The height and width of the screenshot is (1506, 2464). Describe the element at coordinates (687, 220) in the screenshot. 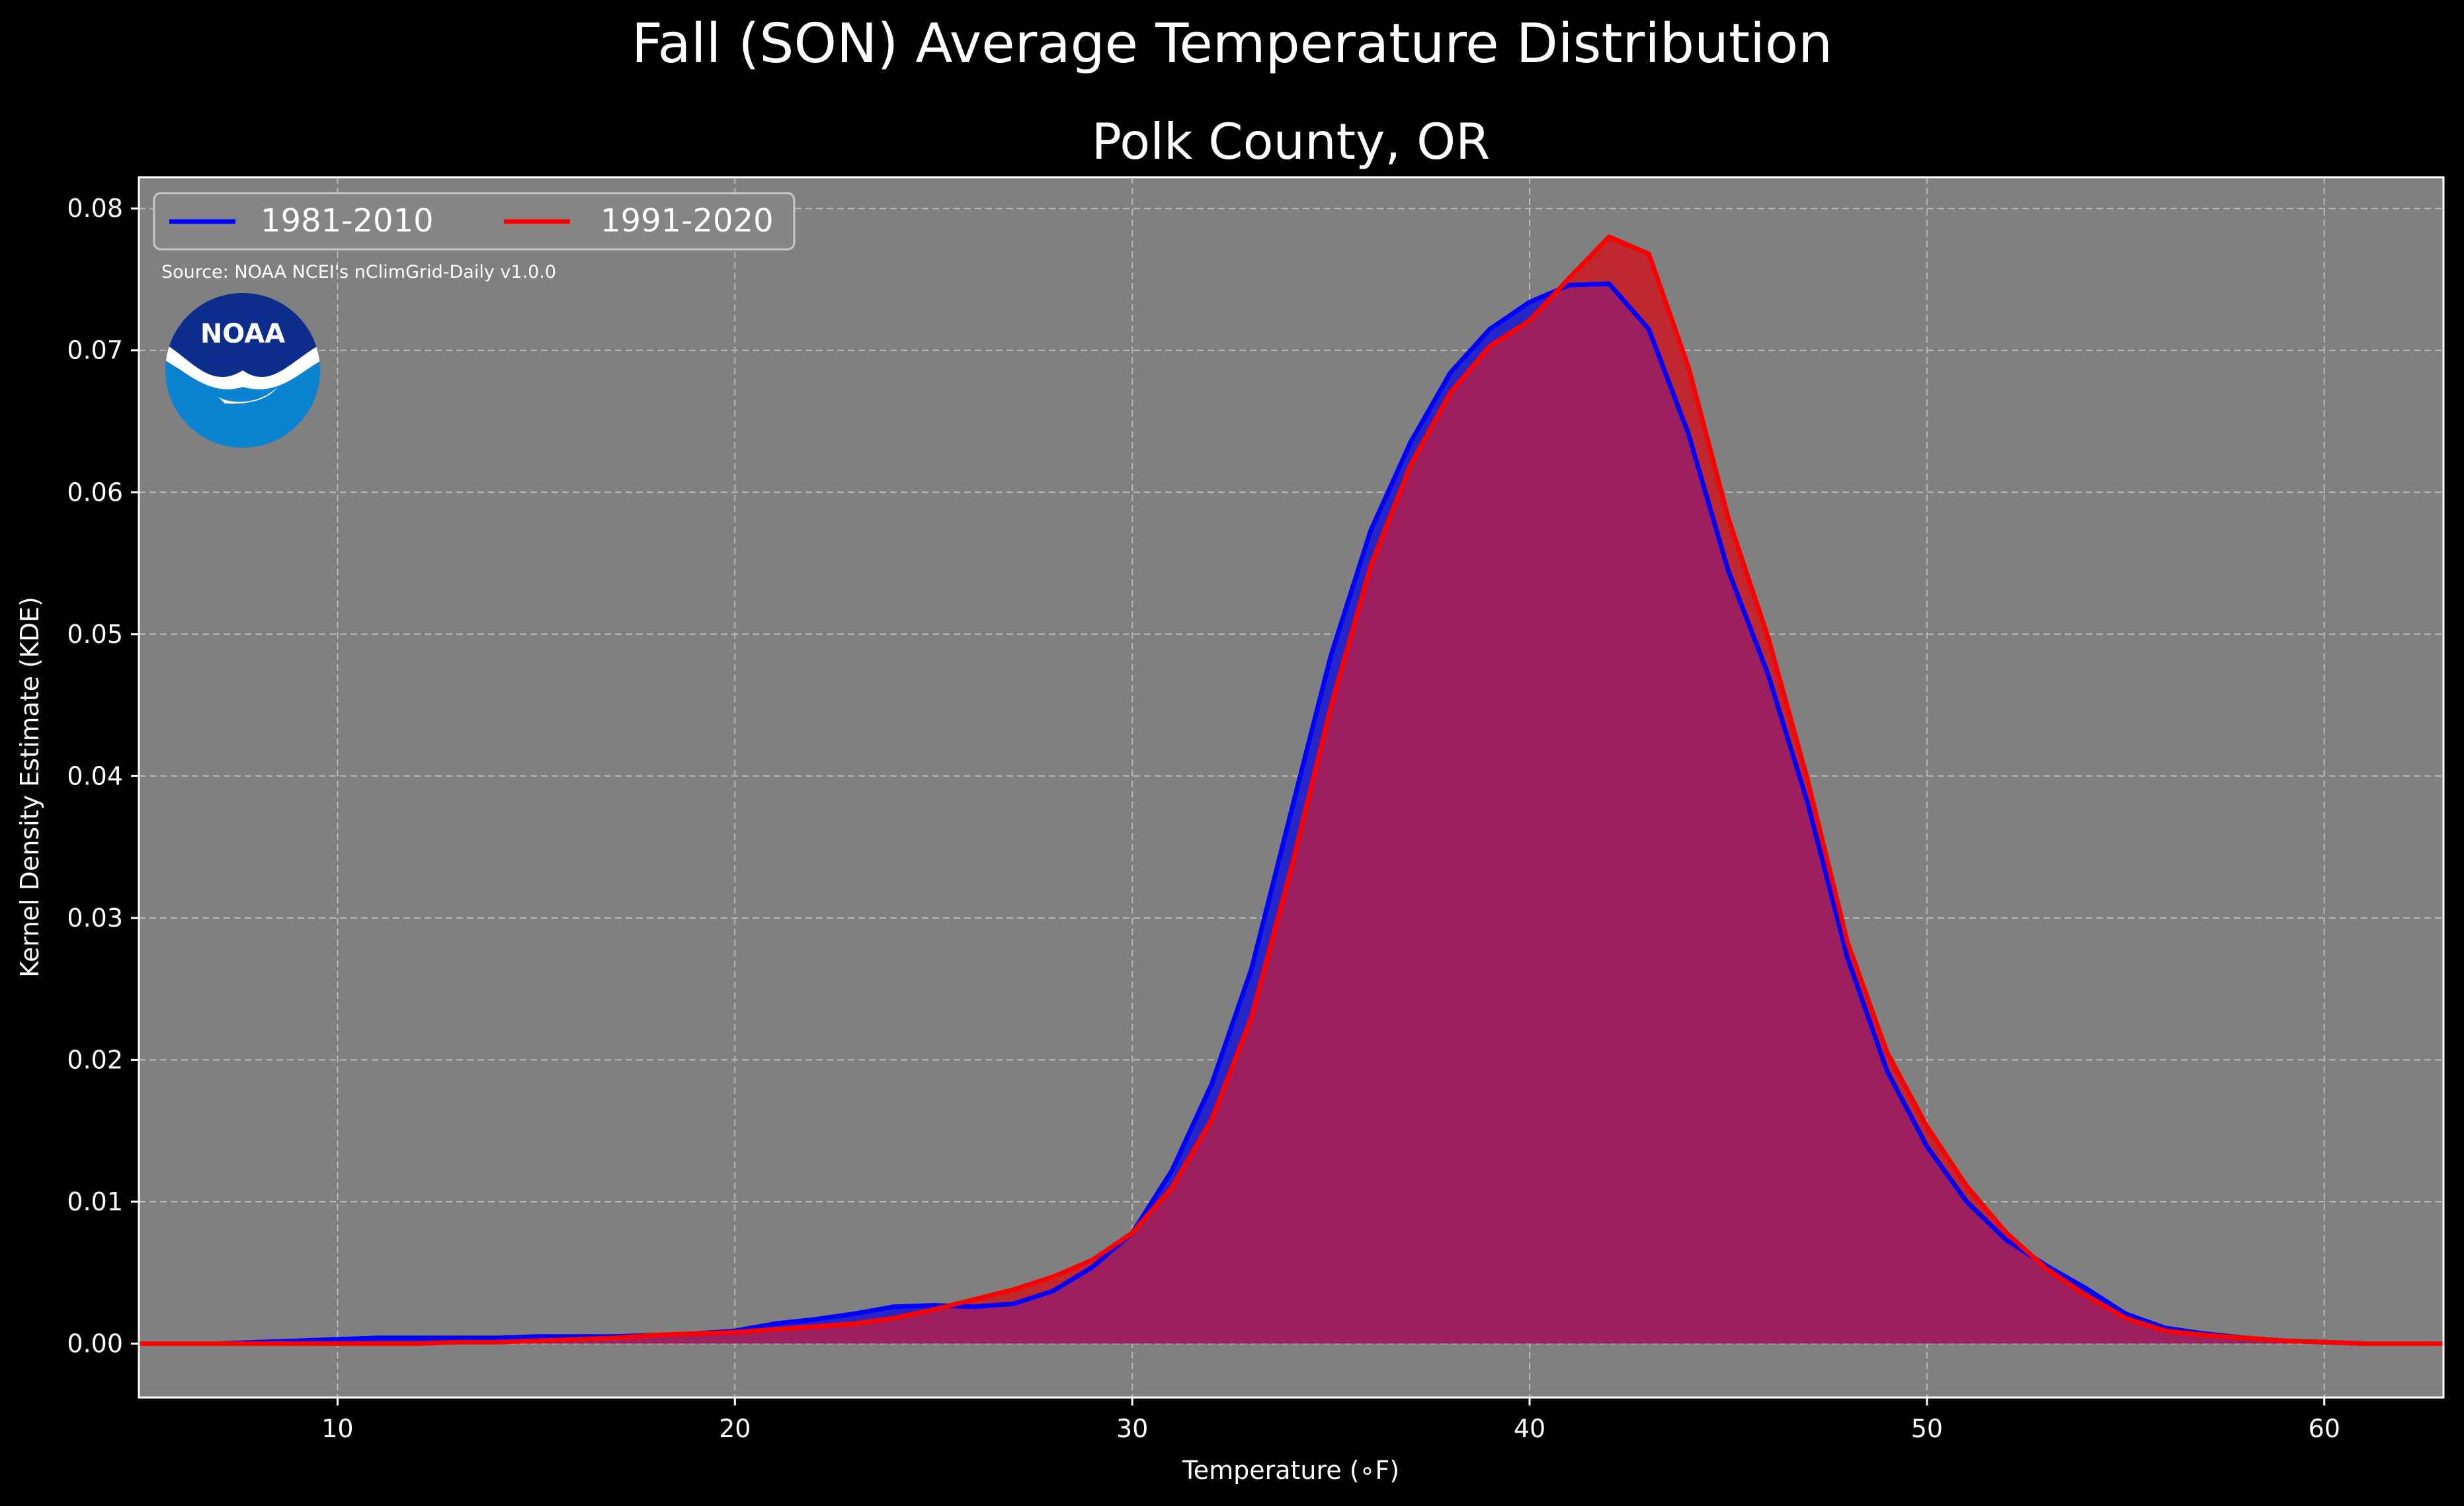

I see `legend-label-1991-2020: 1991-2020` at that location.